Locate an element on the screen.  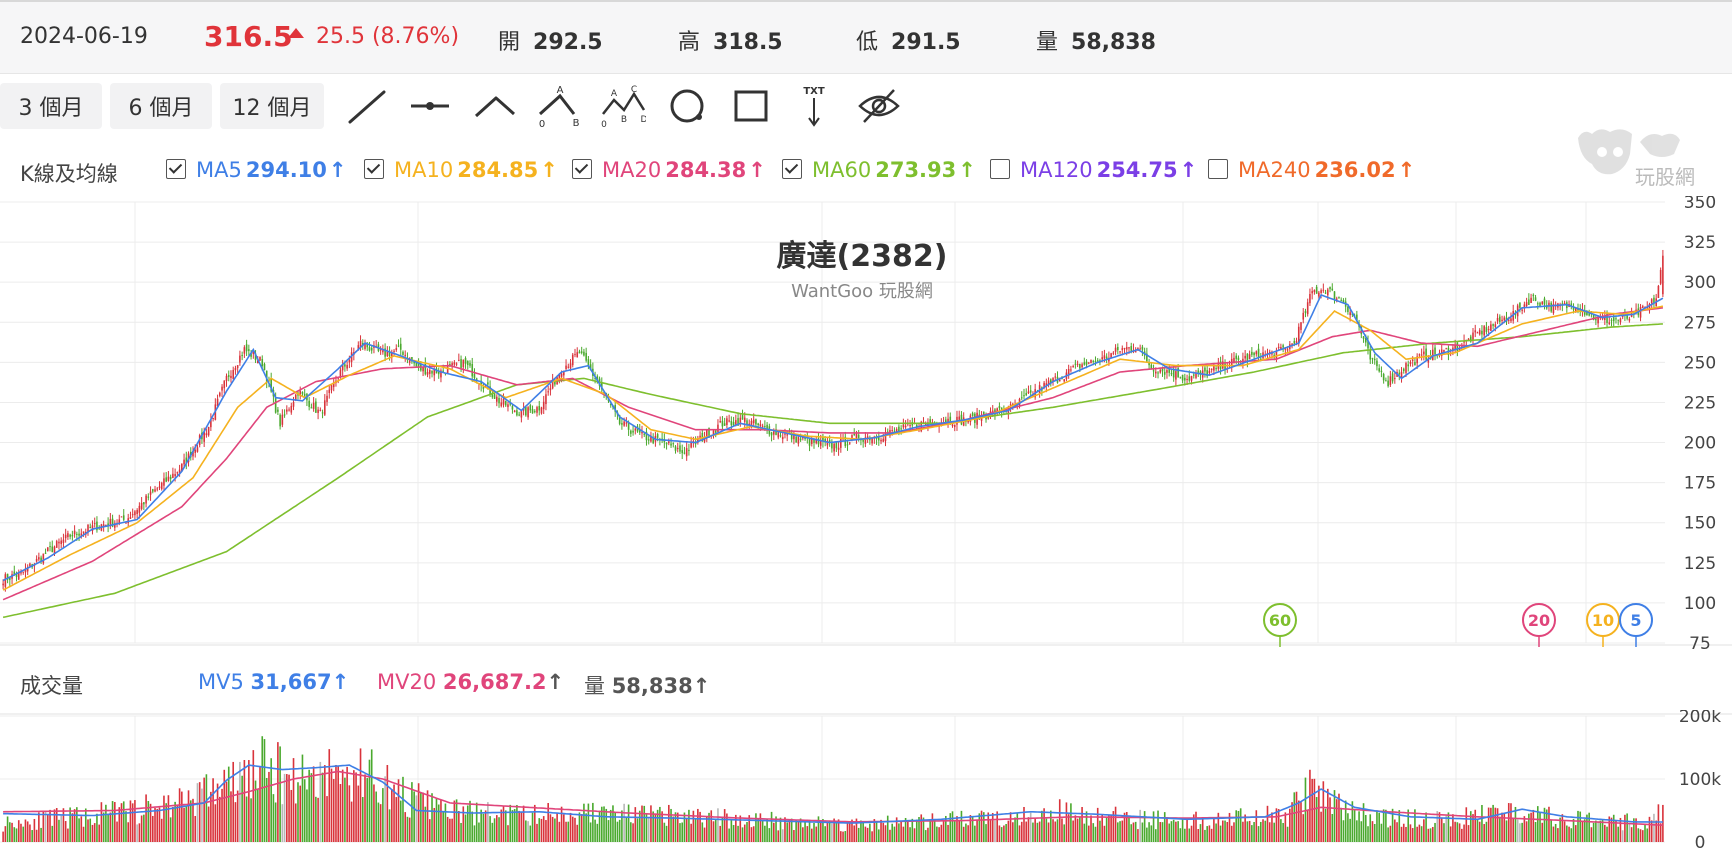
ma60-legend-item: MA60 273.93↑ is located at coordinates (879, 170).